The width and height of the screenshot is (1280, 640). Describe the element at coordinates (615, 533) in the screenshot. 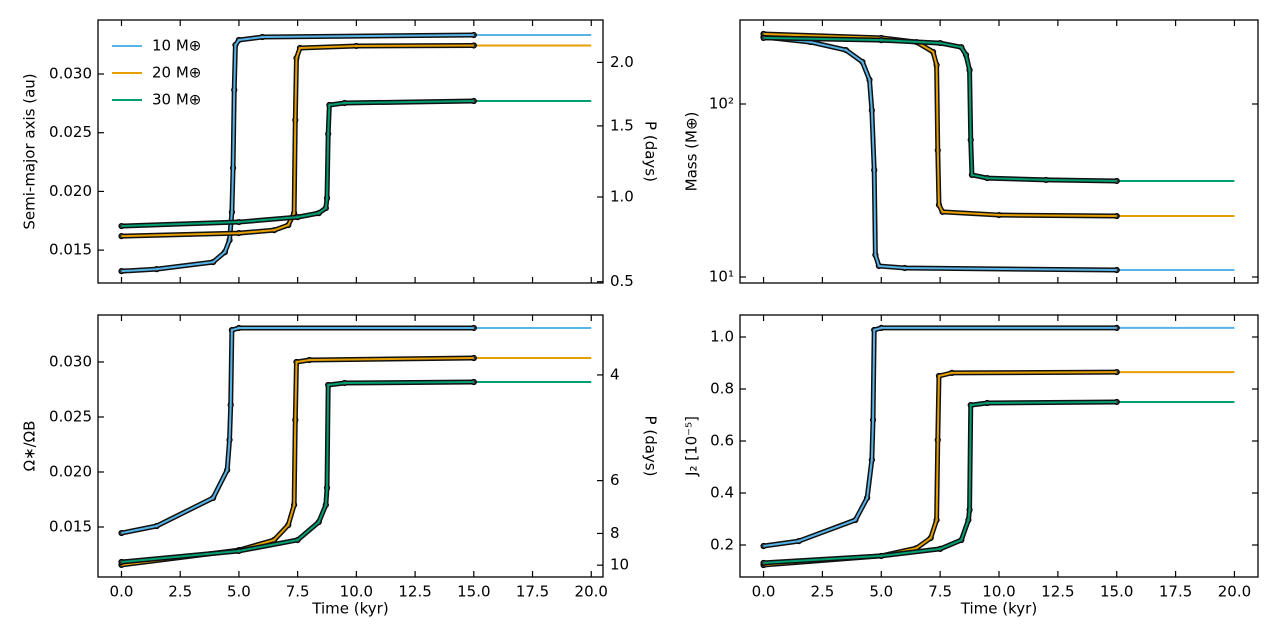

I see `y2-tick-label: 8` at that location.